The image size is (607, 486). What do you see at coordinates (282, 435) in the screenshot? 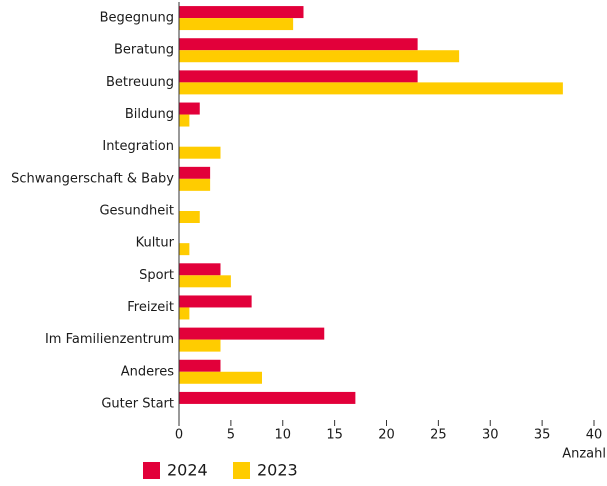
I see `x-tick-label: 10` at bounding box center [282, 435].